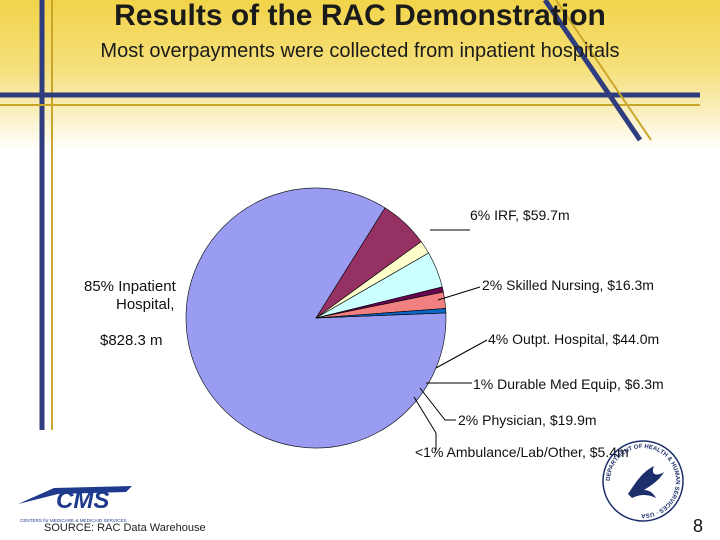 This screenshot has width=720, height=540. Describe the element at coordinates (603, 70) in the screenshot. I see `stripe-diagonal-gold` at that location.